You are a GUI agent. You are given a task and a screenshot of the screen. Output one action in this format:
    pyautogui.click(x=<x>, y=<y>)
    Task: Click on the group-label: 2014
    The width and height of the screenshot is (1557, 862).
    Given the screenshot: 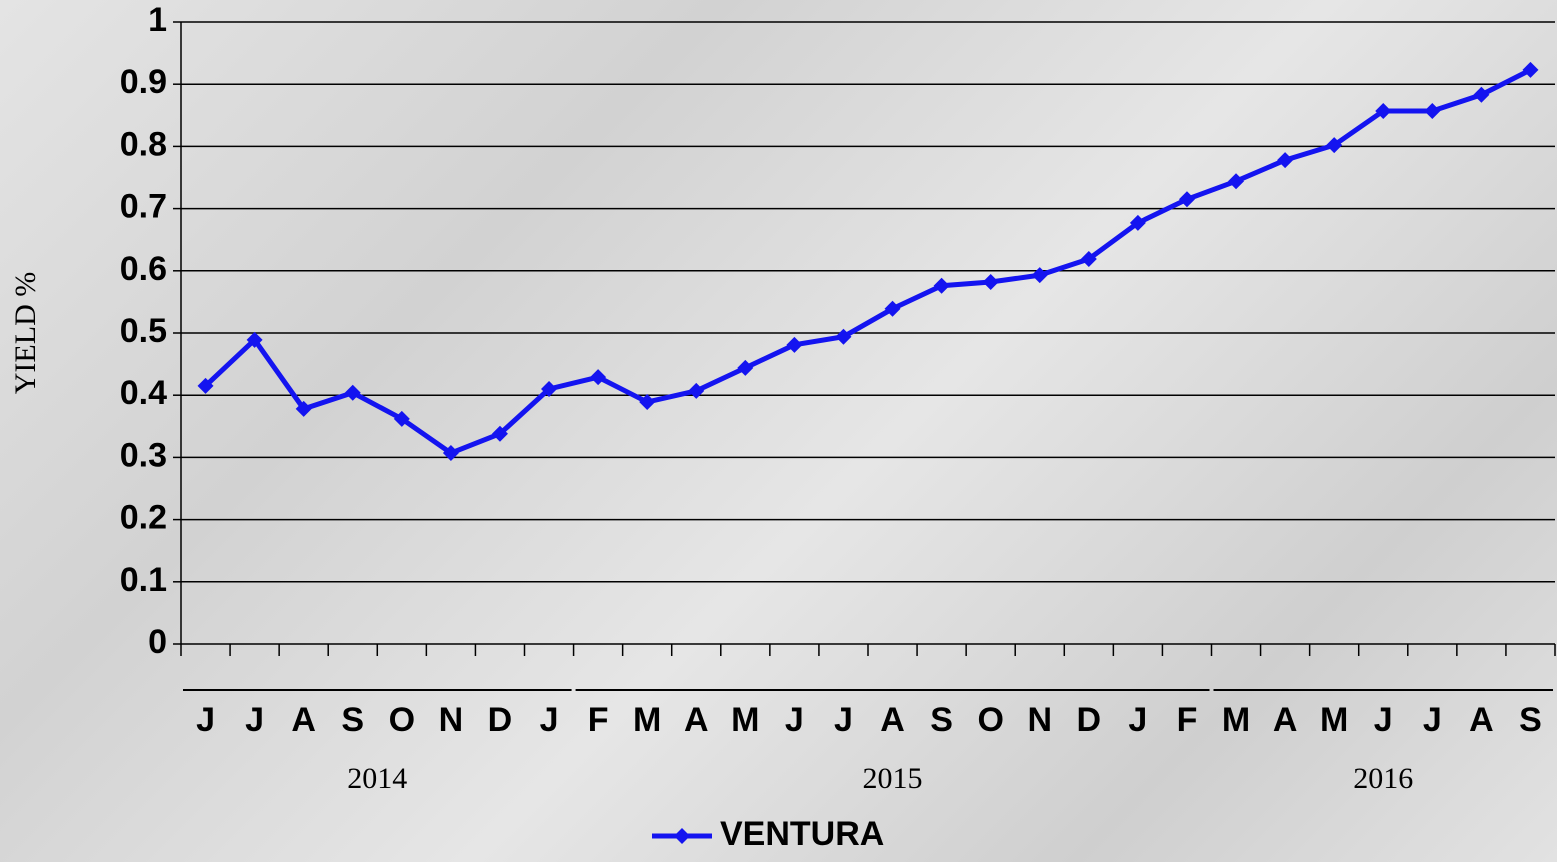 What is the action you would take?
    pyautogui.click(x=377, y=778)
    